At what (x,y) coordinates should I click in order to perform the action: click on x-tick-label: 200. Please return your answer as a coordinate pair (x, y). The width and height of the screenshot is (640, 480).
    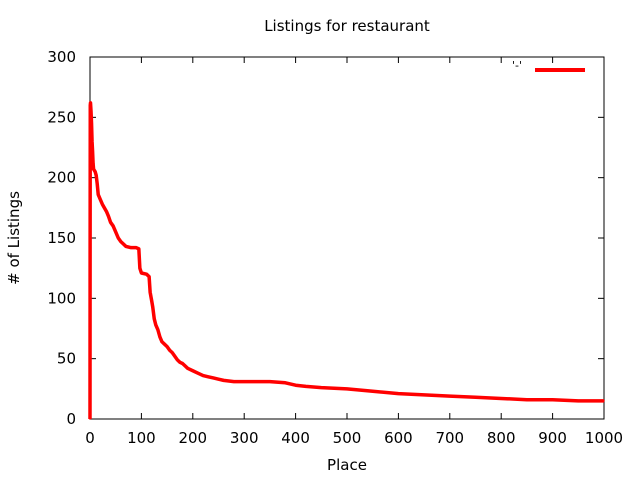
    Looking at the image, I should click on (192, 438).